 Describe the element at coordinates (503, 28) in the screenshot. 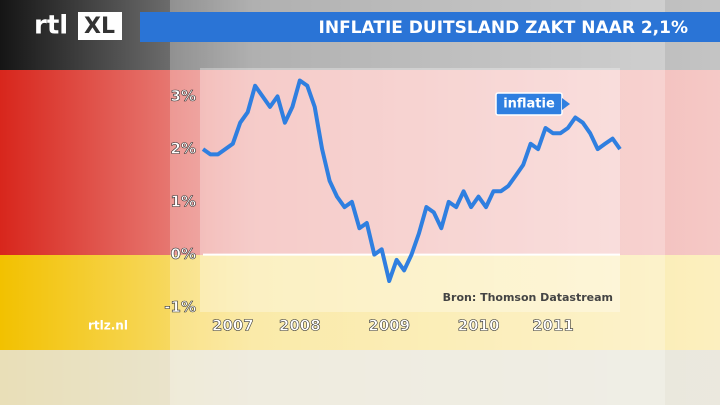

I see `chart-title: INFLATIE DUITSLAND ZAKT NAAR 2,1%` at that location.